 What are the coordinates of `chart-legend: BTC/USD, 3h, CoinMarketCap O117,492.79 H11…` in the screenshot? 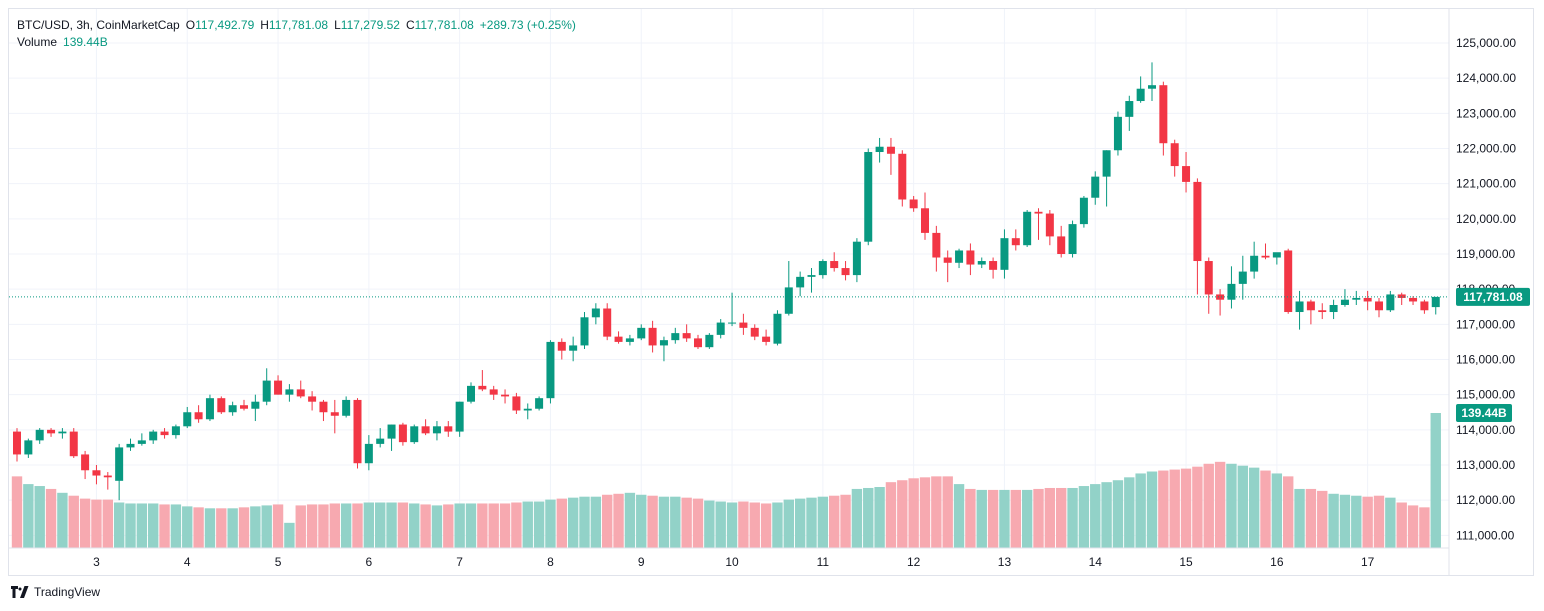 It's located at (296, 34).